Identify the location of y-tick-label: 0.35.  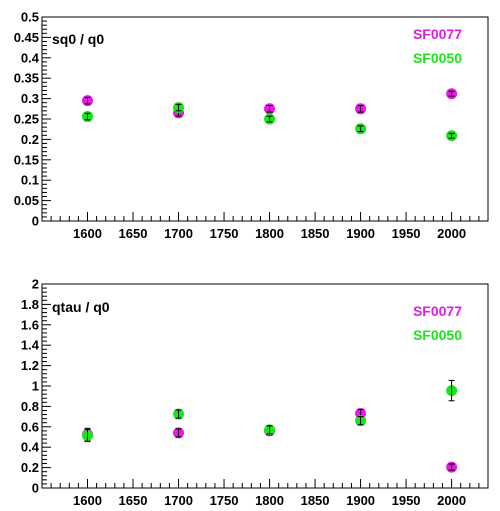
(26, 78).